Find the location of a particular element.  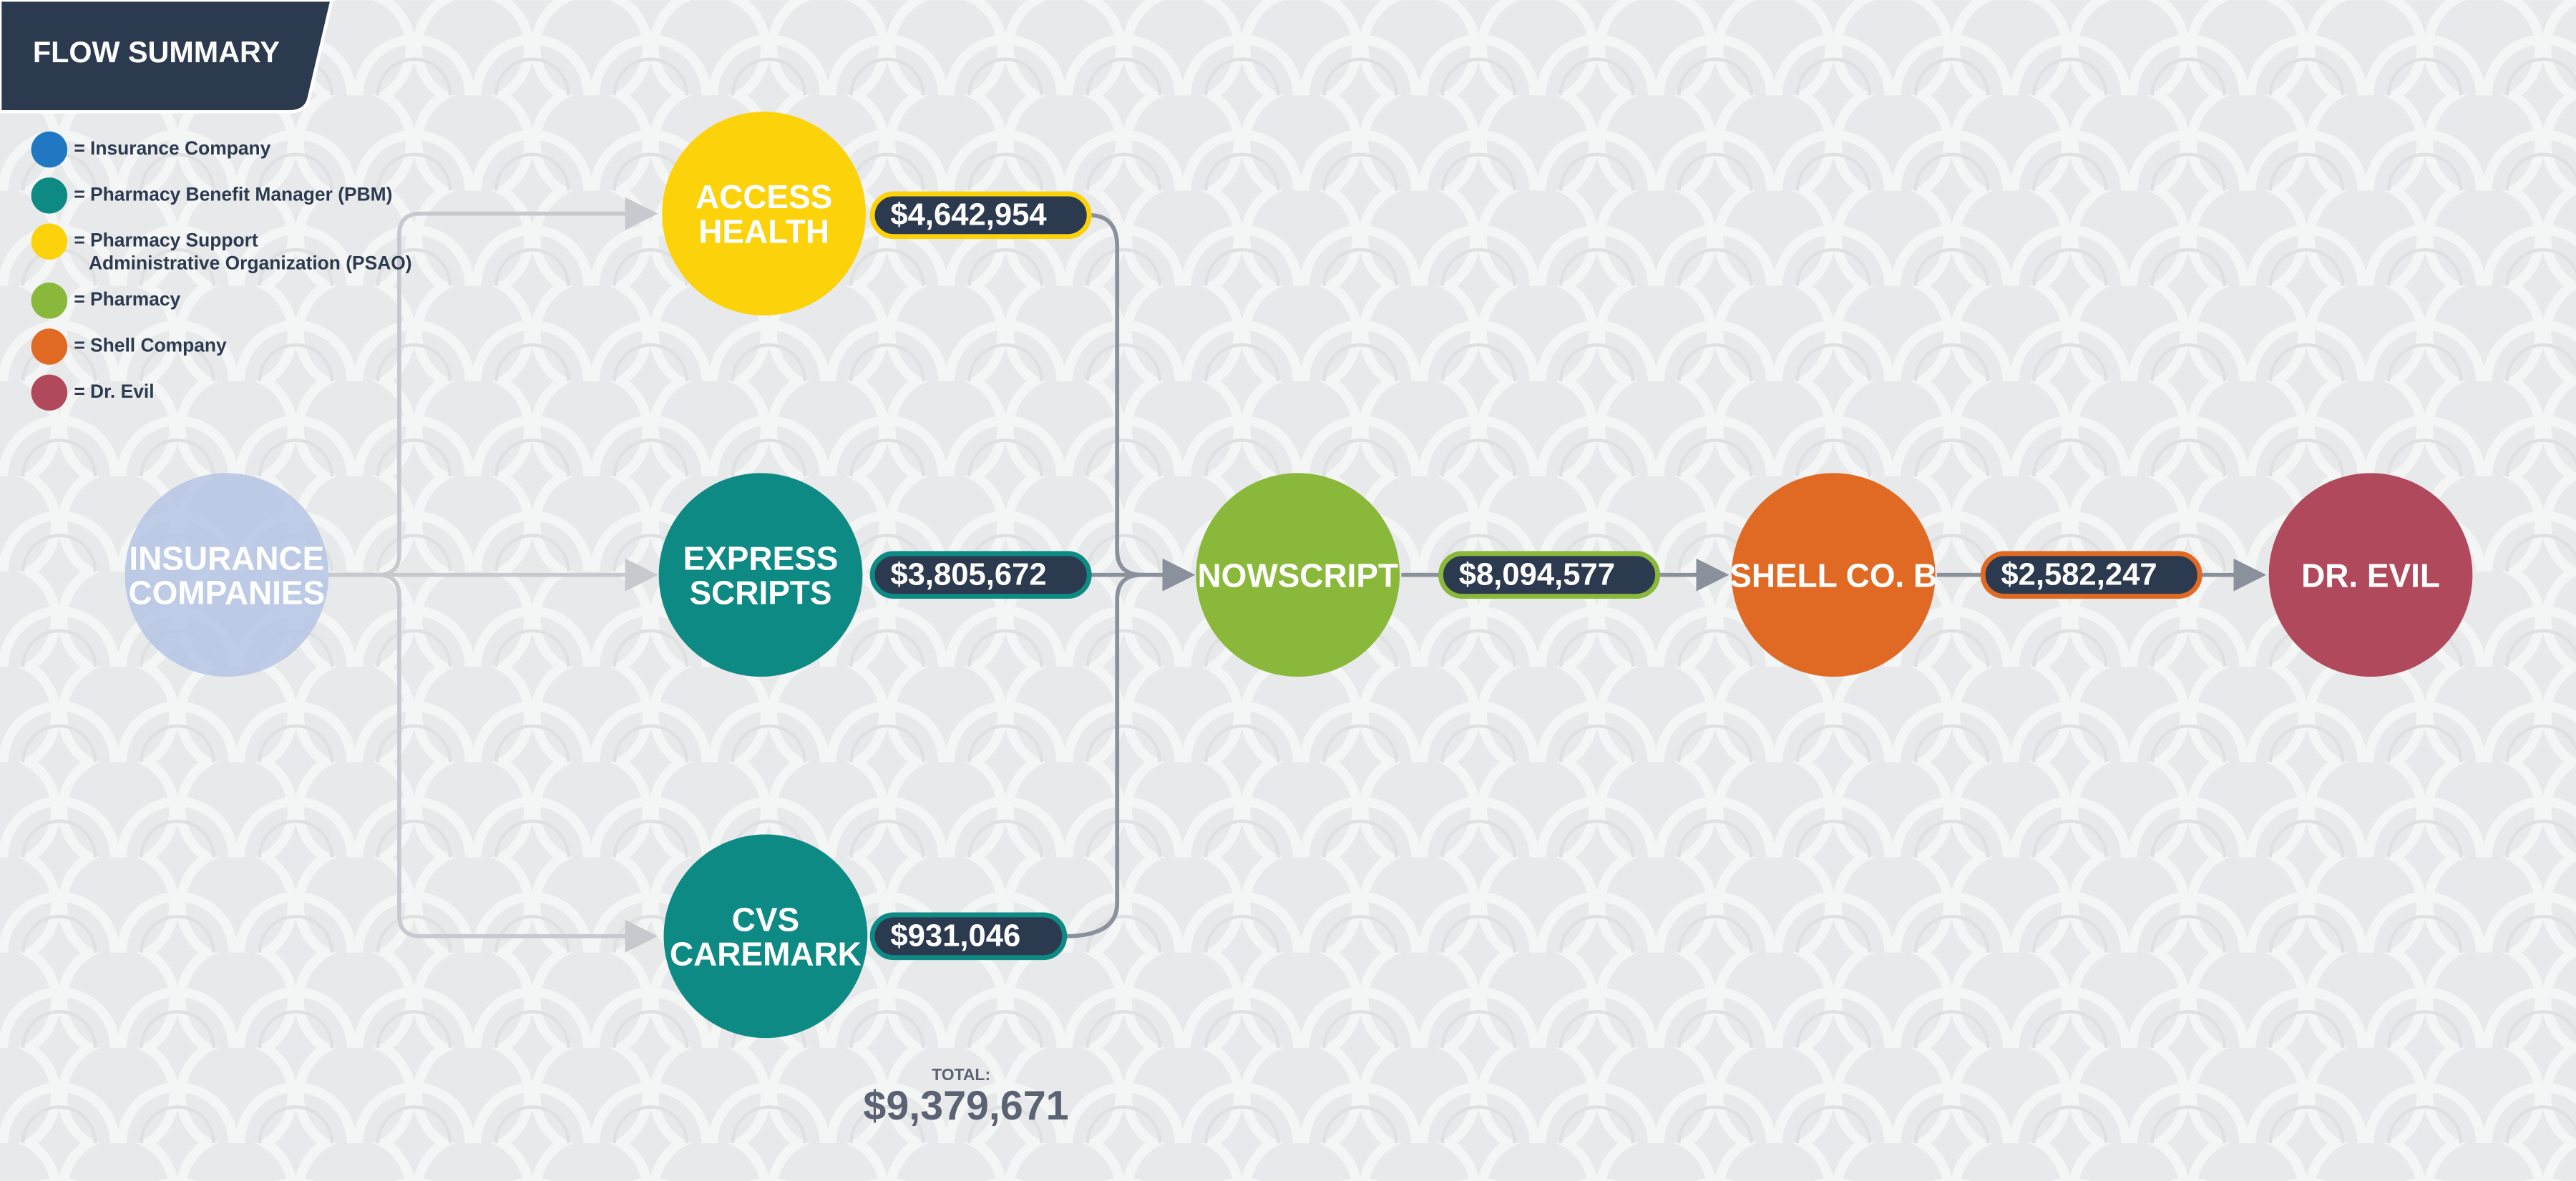

amount-label: $8,094,577 is located at coordinates (1537, 575).